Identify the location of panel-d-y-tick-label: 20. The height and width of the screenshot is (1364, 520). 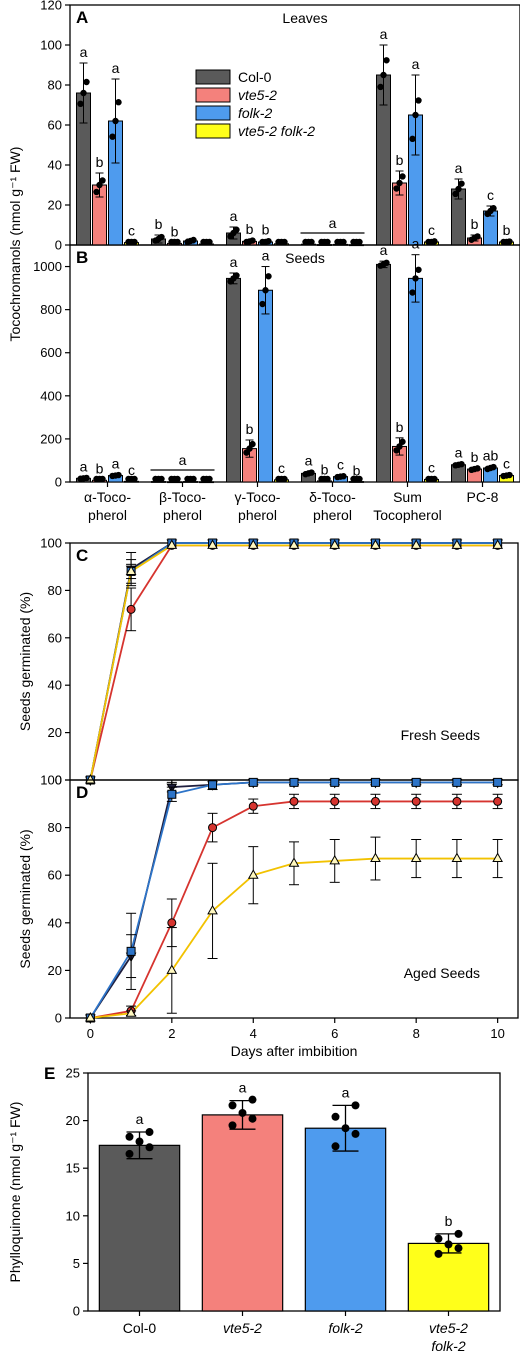
(55, 970).